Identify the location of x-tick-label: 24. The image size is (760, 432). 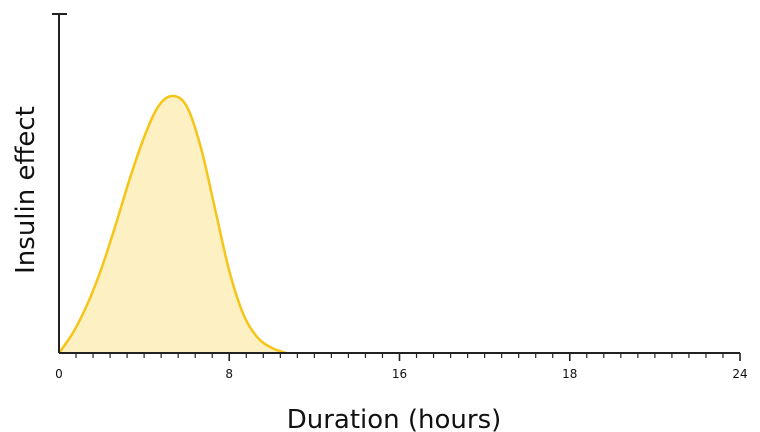
(739, 374).